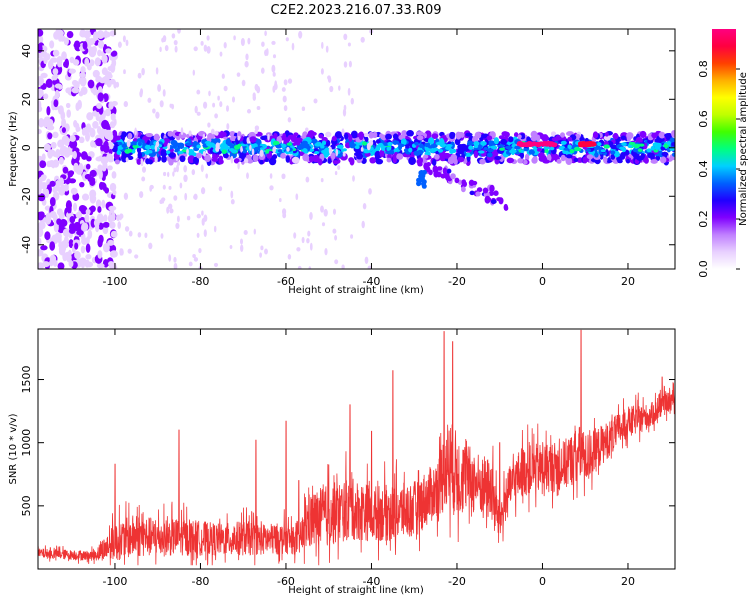  What do you see at coordinates (356, 290) in the screenshot?
I see `spectrogram-x-label: Height of straight line (km)` at bounding box center [356, 290].